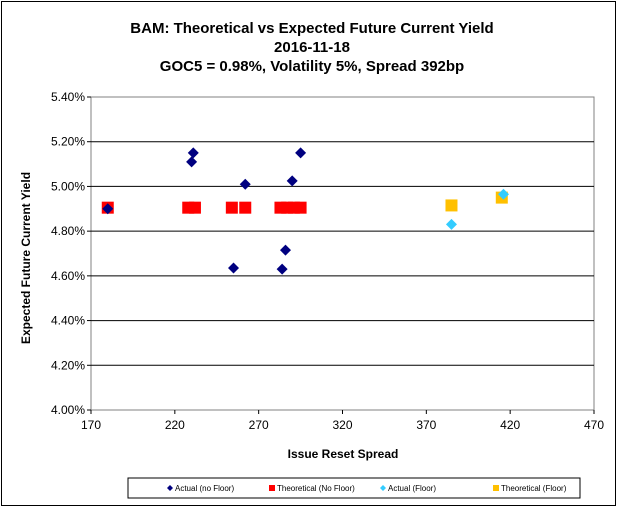  I want to click on x-tick-label: 270, so click(259, 425).